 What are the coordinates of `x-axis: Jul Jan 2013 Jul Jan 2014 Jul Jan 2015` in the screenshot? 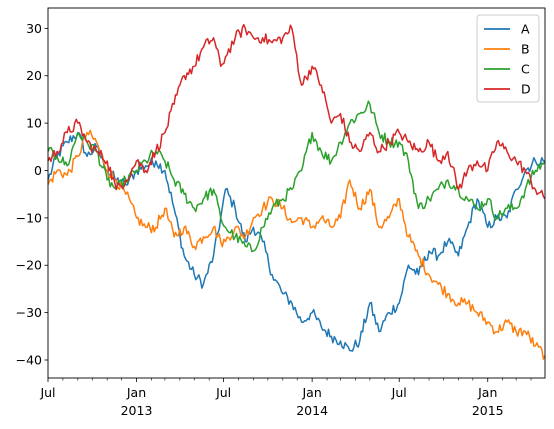 It's located at (285, 398).